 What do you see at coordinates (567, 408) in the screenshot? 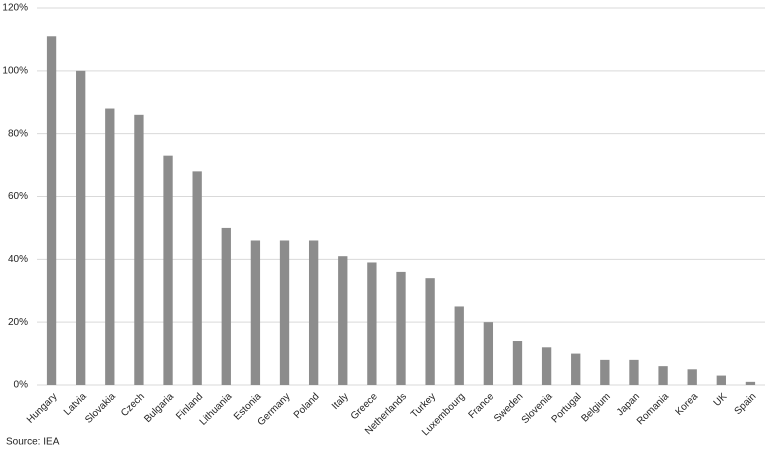
I see `x-tick-label: Portugal` at bounding box center [567, 408].